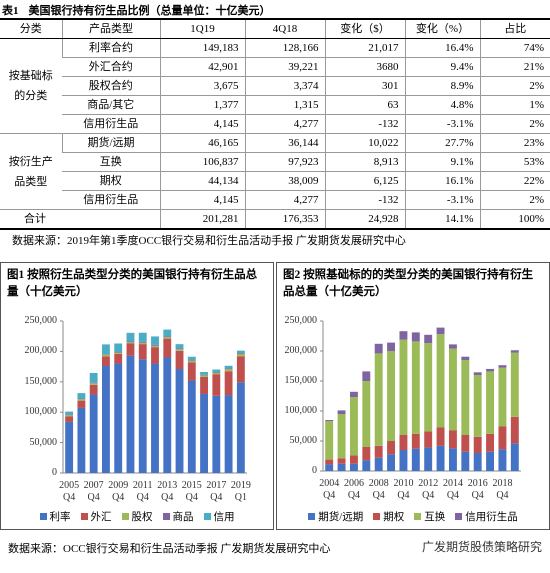 Image resolution: width=550 pixels, height=573 pixels. Describe the element at coordinates (178, 516) in the screenshot. I see `legend-item: 商品` at that location.